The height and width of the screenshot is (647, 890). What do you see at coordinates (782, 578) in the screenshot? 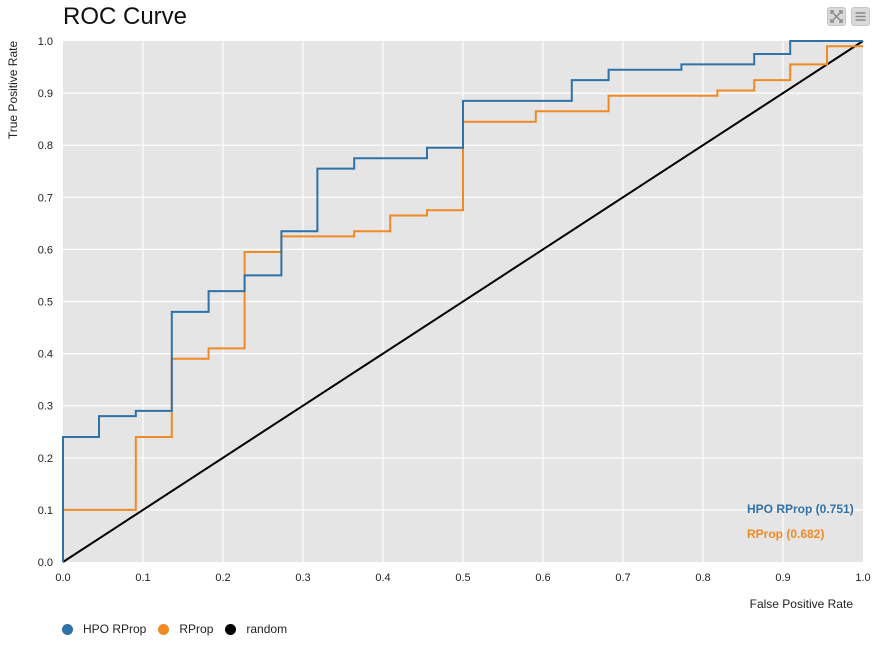
I see `x-tick-label: 0.9` at bounding box center [782, 578].